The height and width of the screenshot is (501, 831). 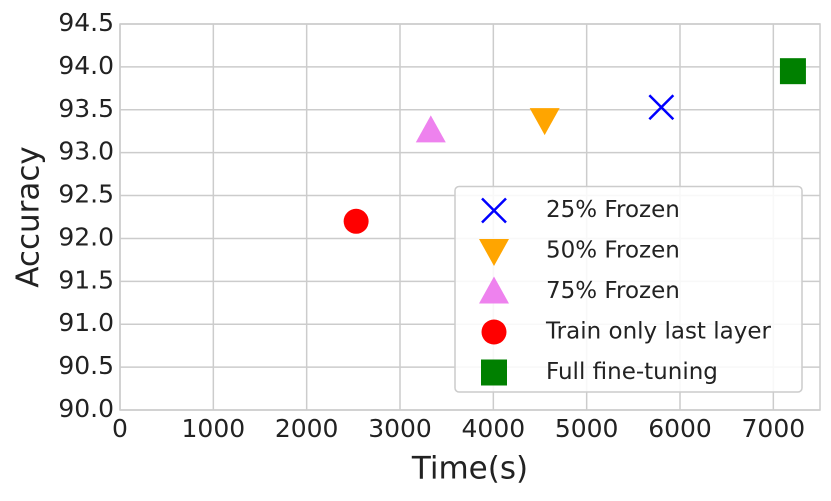 I want to click on y-tick-label: 93.5, so click(x=86, y=108).